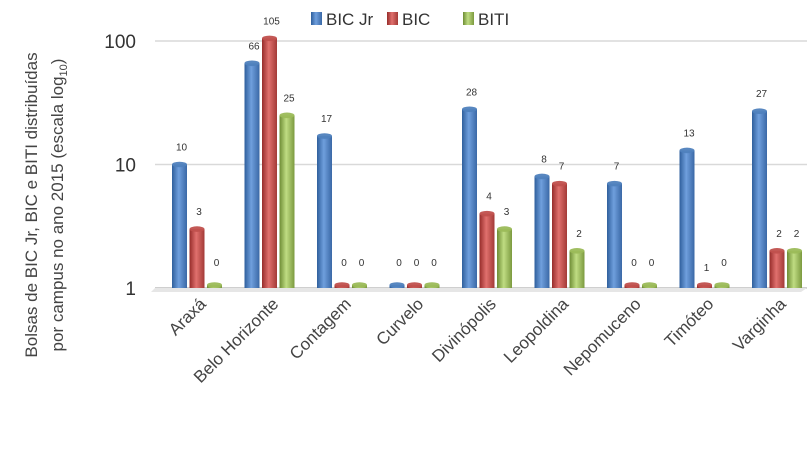  Describe the element at coordinates (464, 330) in the screenshot. I see `x-tick-label: Divinópolis` at that location.